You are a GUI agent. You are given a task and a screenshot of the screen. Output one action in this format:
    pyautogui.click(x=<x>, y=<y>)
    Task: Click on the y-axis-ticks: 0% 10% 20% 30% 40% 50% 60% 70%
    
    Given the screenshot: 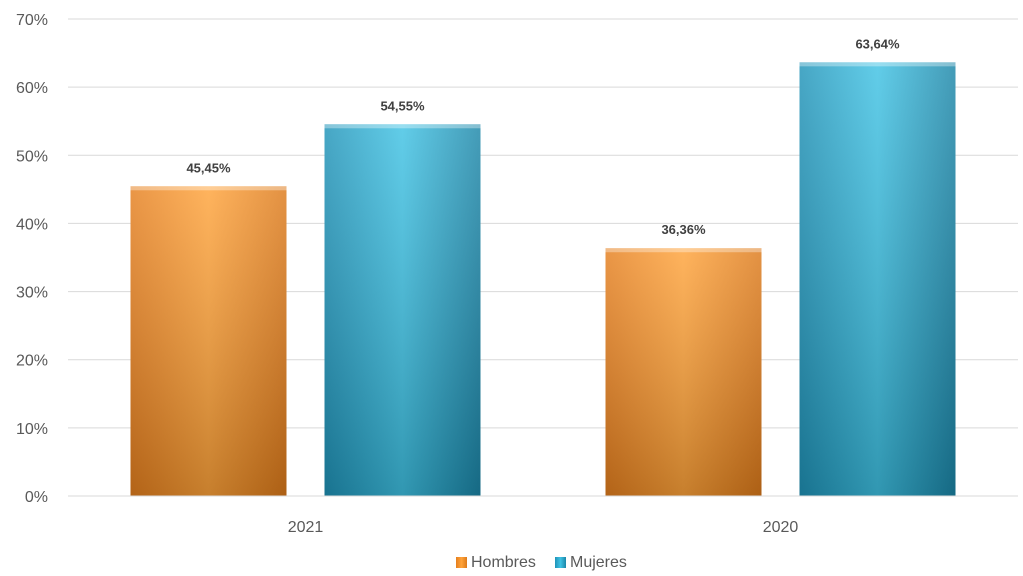 What is the action you would take?
    pyautogui.click(x=32, y=259)
    